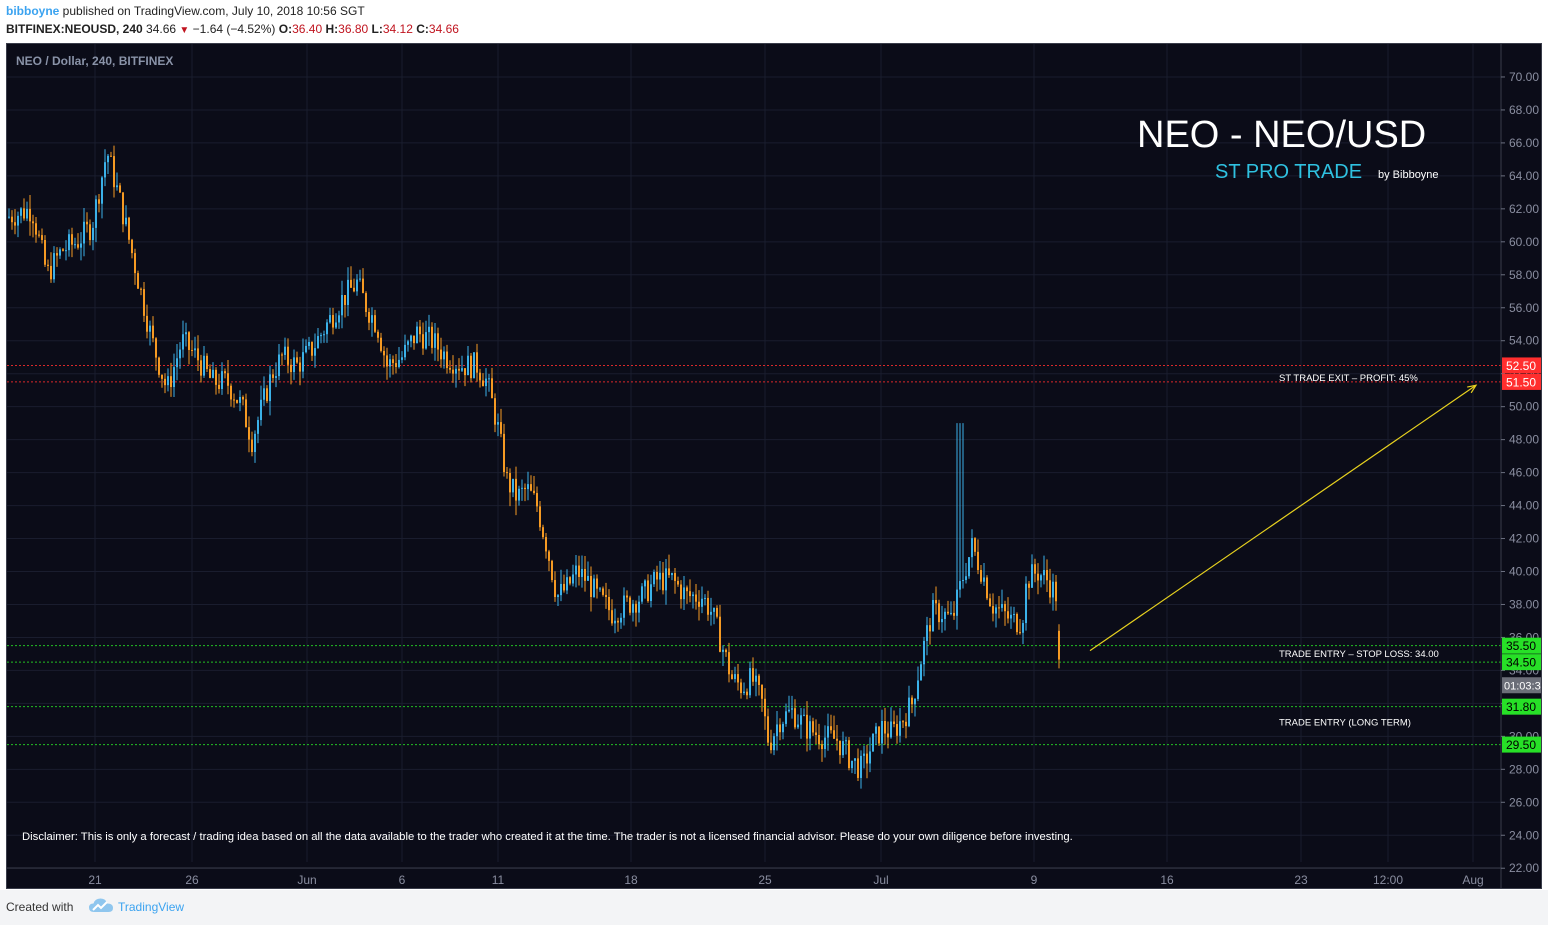 The image size is (1548, 925). I want to click on tradingview-link: TradingView, so click(151, 907).